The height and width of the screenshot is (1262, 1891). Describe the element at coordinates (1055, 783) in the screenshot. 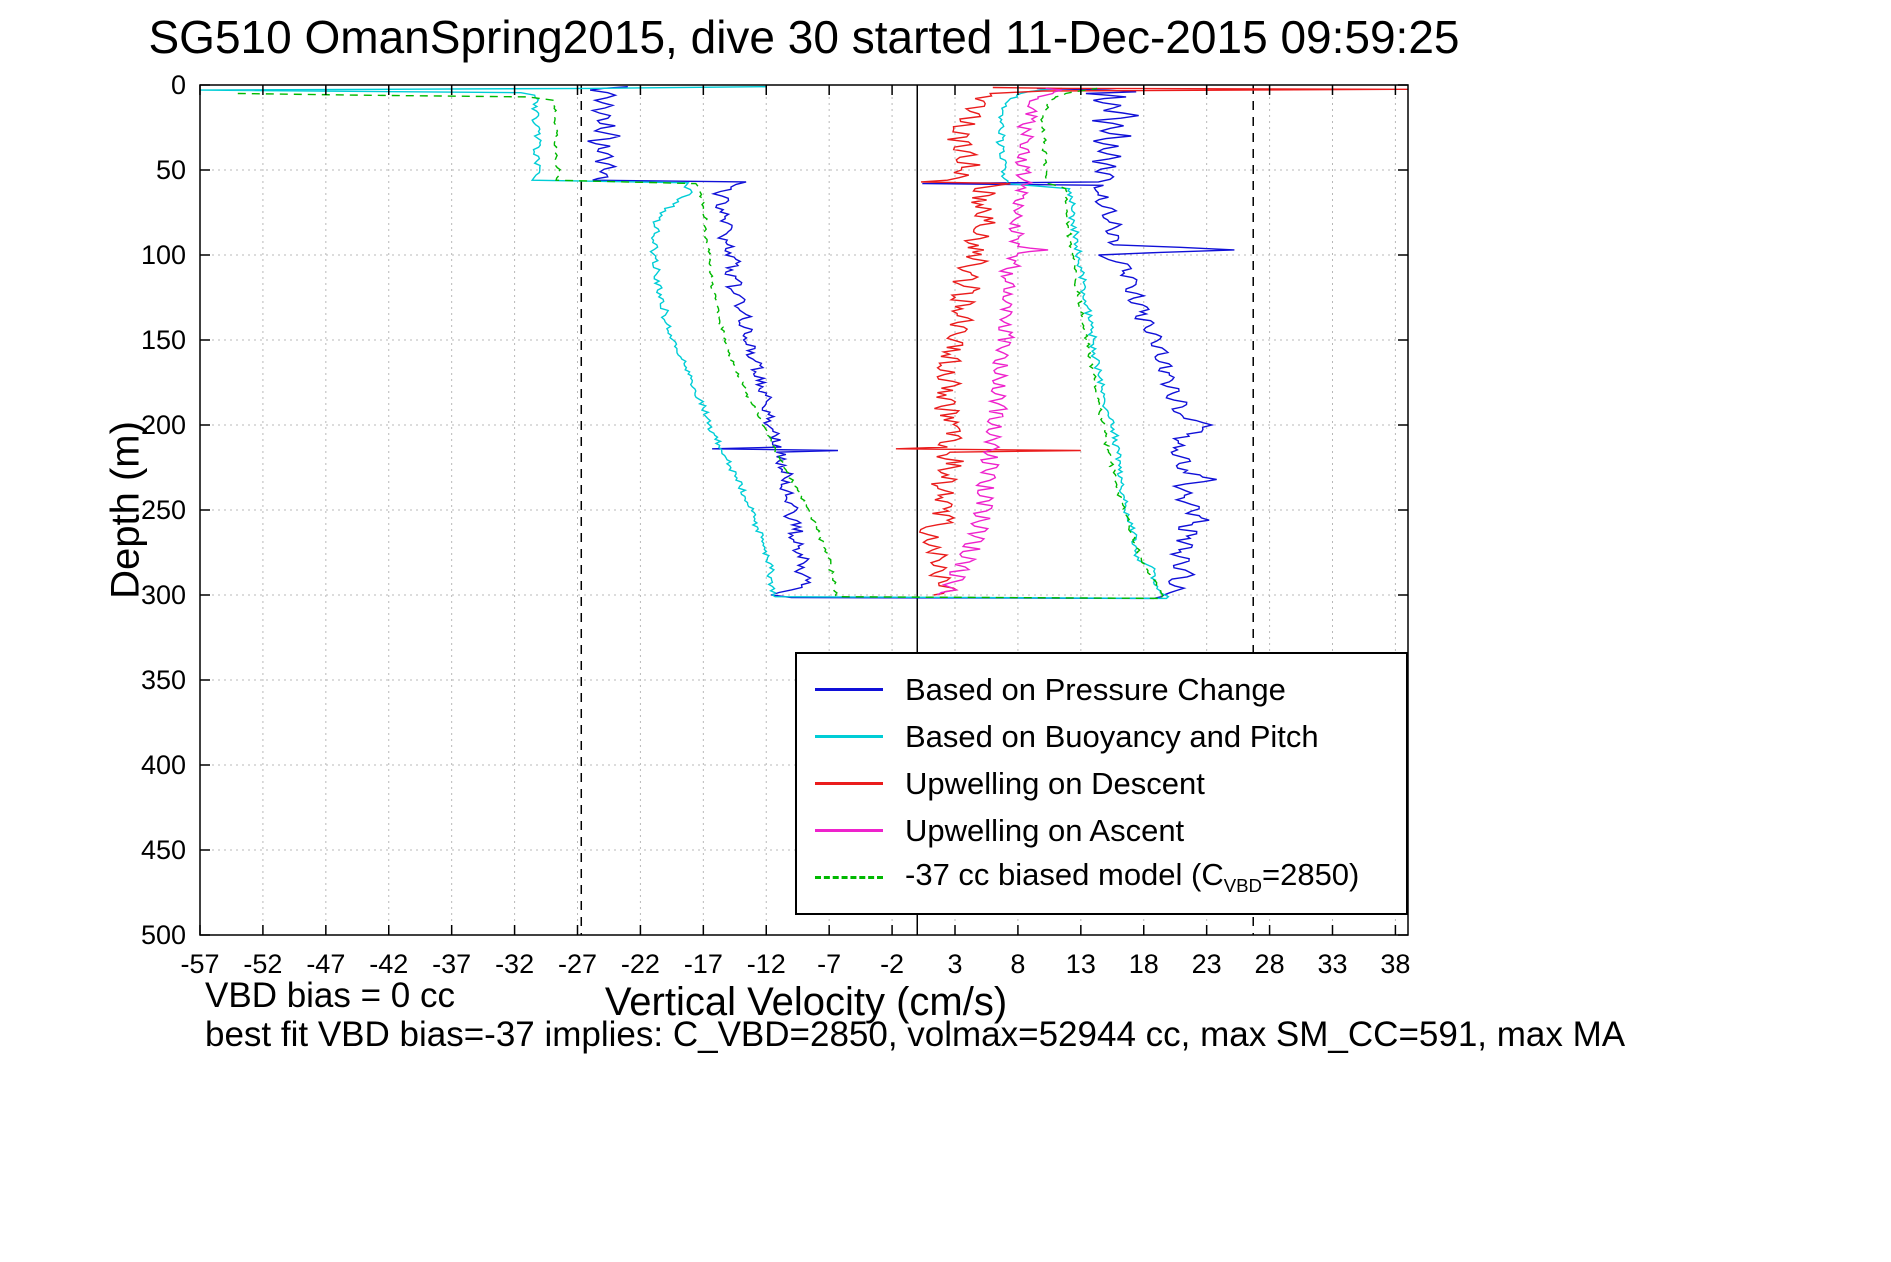

I see `legend-item-label: Upwelling on Descent` at that location.